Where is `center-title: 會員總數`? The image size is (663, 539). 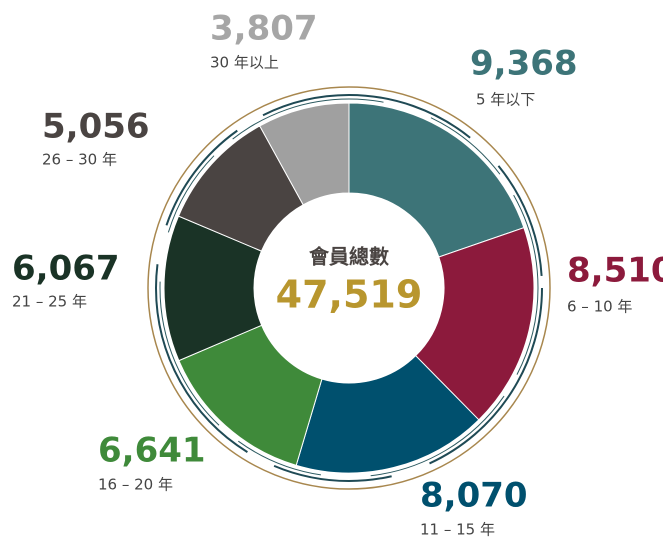
center-title: 會員總數 is located at coordinates (349, 257).